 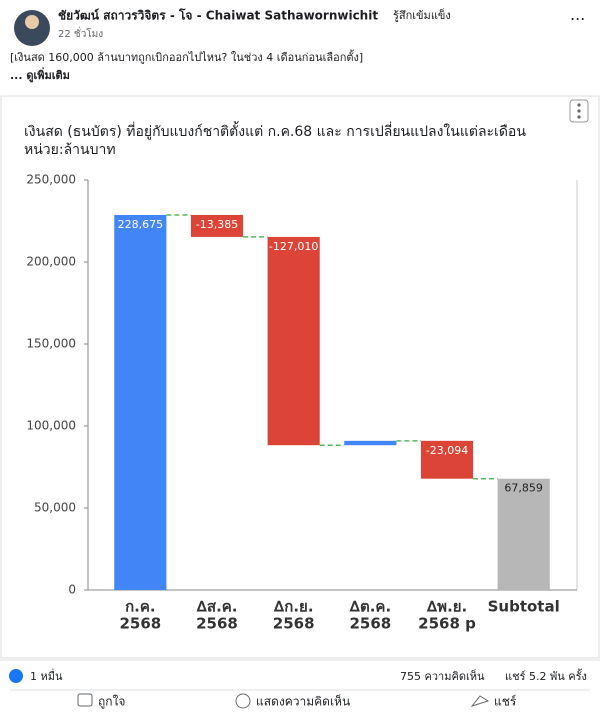 What do you see at coordinates (447, 450) in the screenshot?
I see `value-label: -23,094` at bounding box center [447, 450].